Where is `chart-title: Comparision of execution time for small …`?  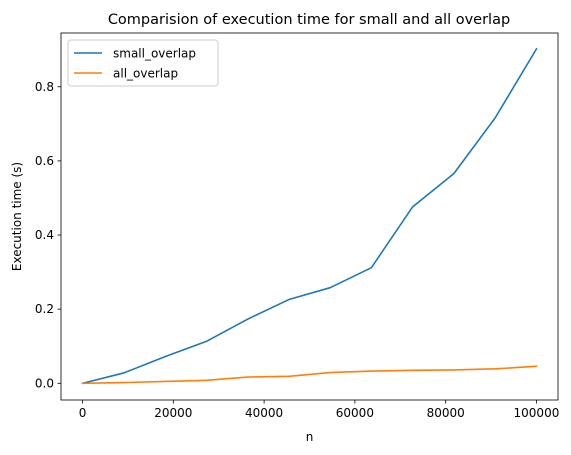 chart-title: Comparision of execution time for small … is located at coordinates (309, 20).